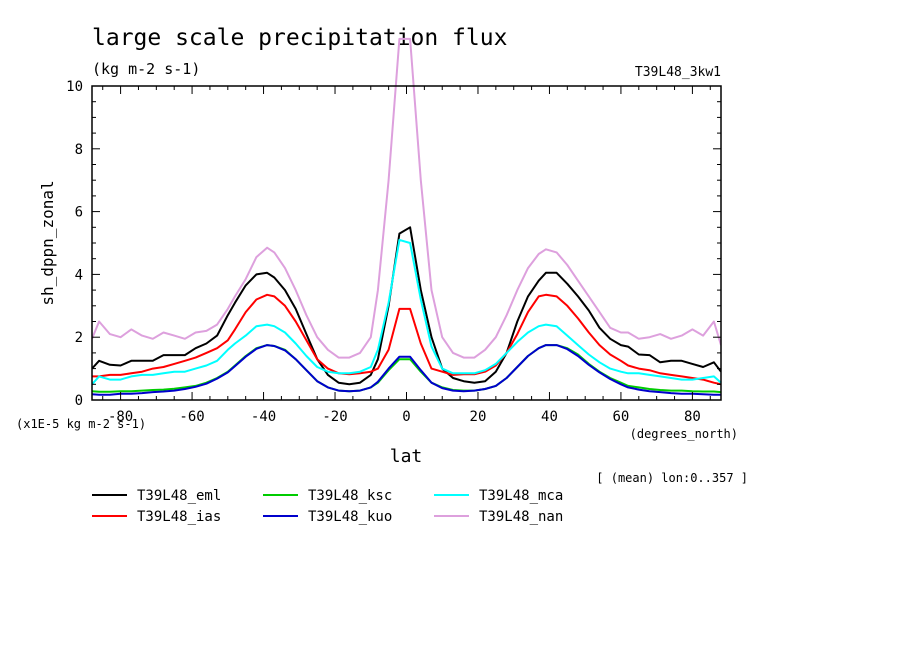 The image size is (904, 654). Describe the element at coordinates (406, 417) in the screenshot. I see `x-tick-label: 0` at that location.